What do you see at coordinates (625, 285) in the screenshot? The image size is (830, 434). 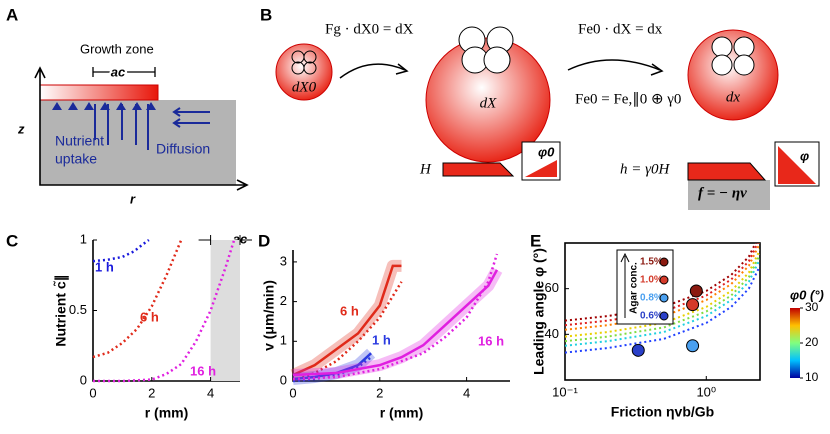 I see `legend-arrow` at bounding box center [625, 285].